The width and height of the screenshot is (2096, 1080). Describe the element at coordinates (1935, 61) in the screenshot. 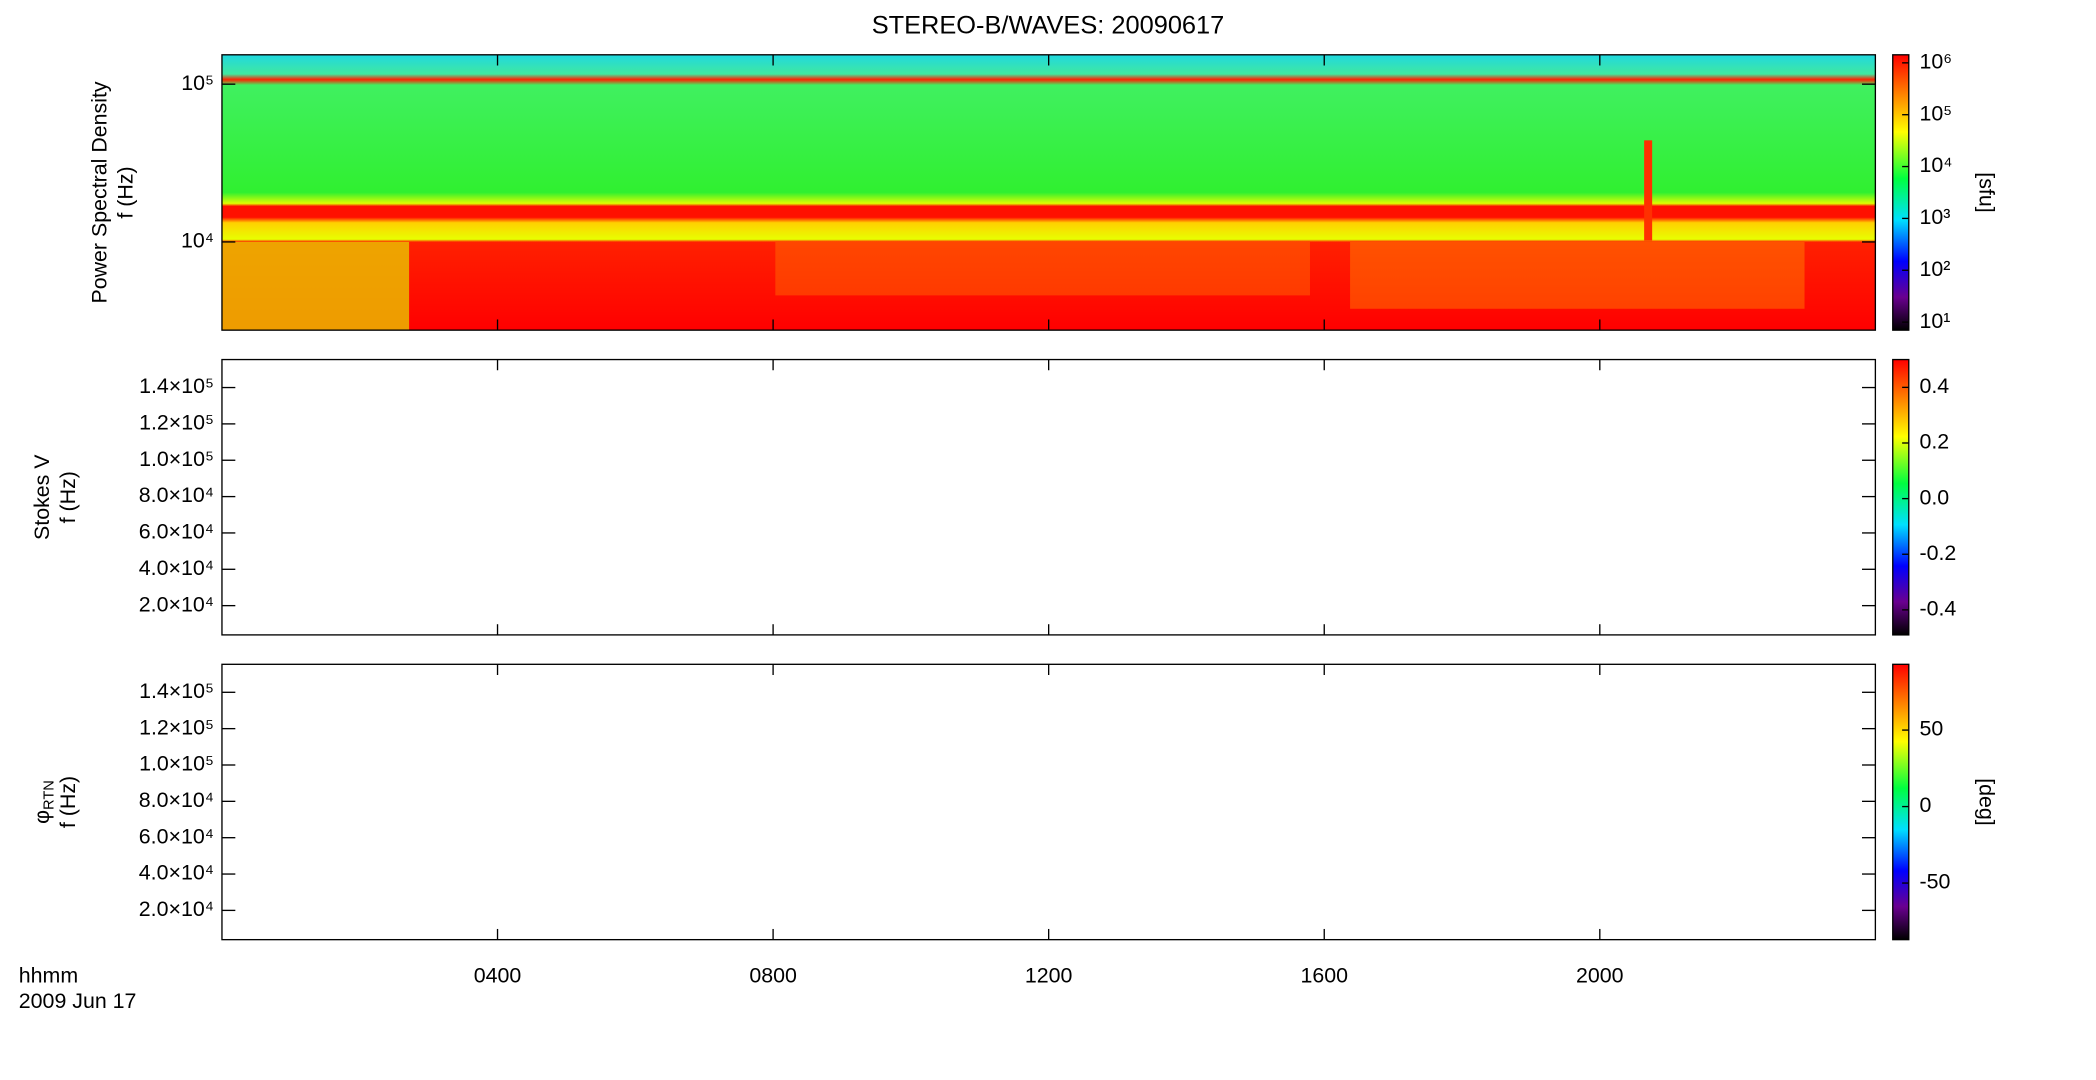

I see `colorbar-tick-label: 10⁶` at that location.